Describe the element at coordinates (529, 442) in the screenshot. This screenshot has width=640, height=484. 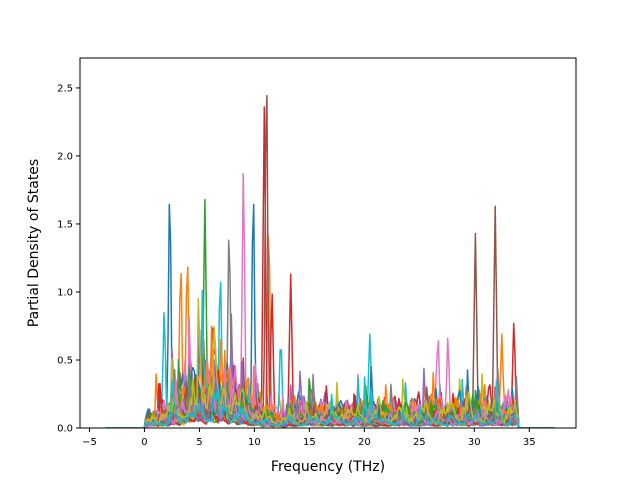
I see `x-tick-label: 35` at that location.